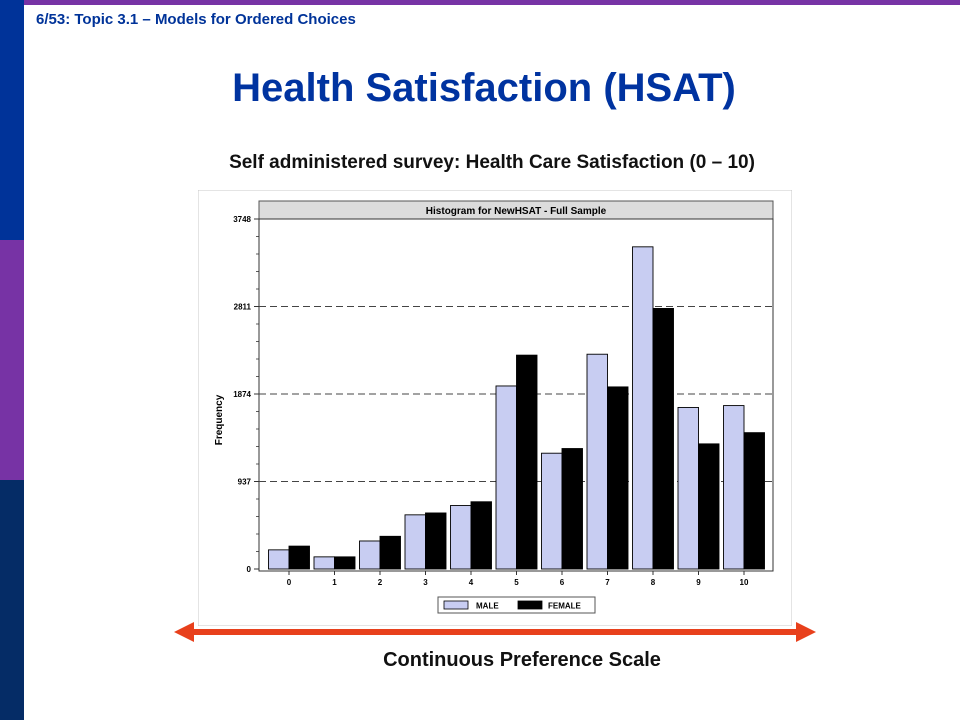 The image size is (960, 720). What do you see at coordinates (12, 600) in the screenshot?
I see `left-accent-bar-bottom` at bounding box center [12, 600].